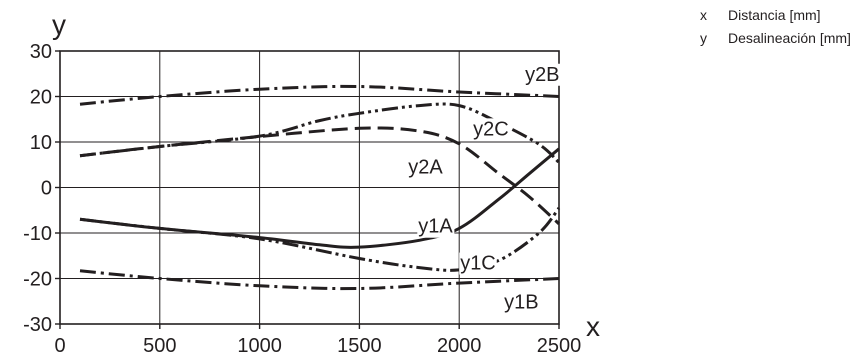 This screenshot has height=356, width=859. What do you see at coordinates (159, 345) in the screenshot?
I see `x-tick-label: 500` at bounding box center [159, 345].